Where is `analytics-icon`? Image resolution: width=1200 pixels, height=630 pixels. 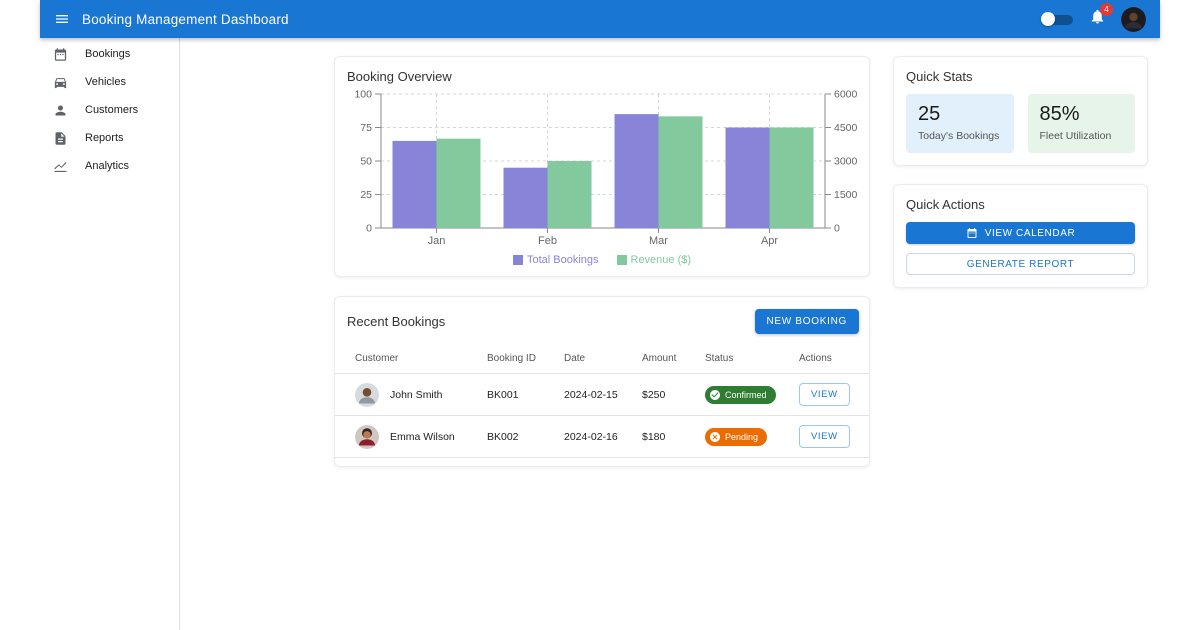
analytics-icon is located at coordinates (60, 166).